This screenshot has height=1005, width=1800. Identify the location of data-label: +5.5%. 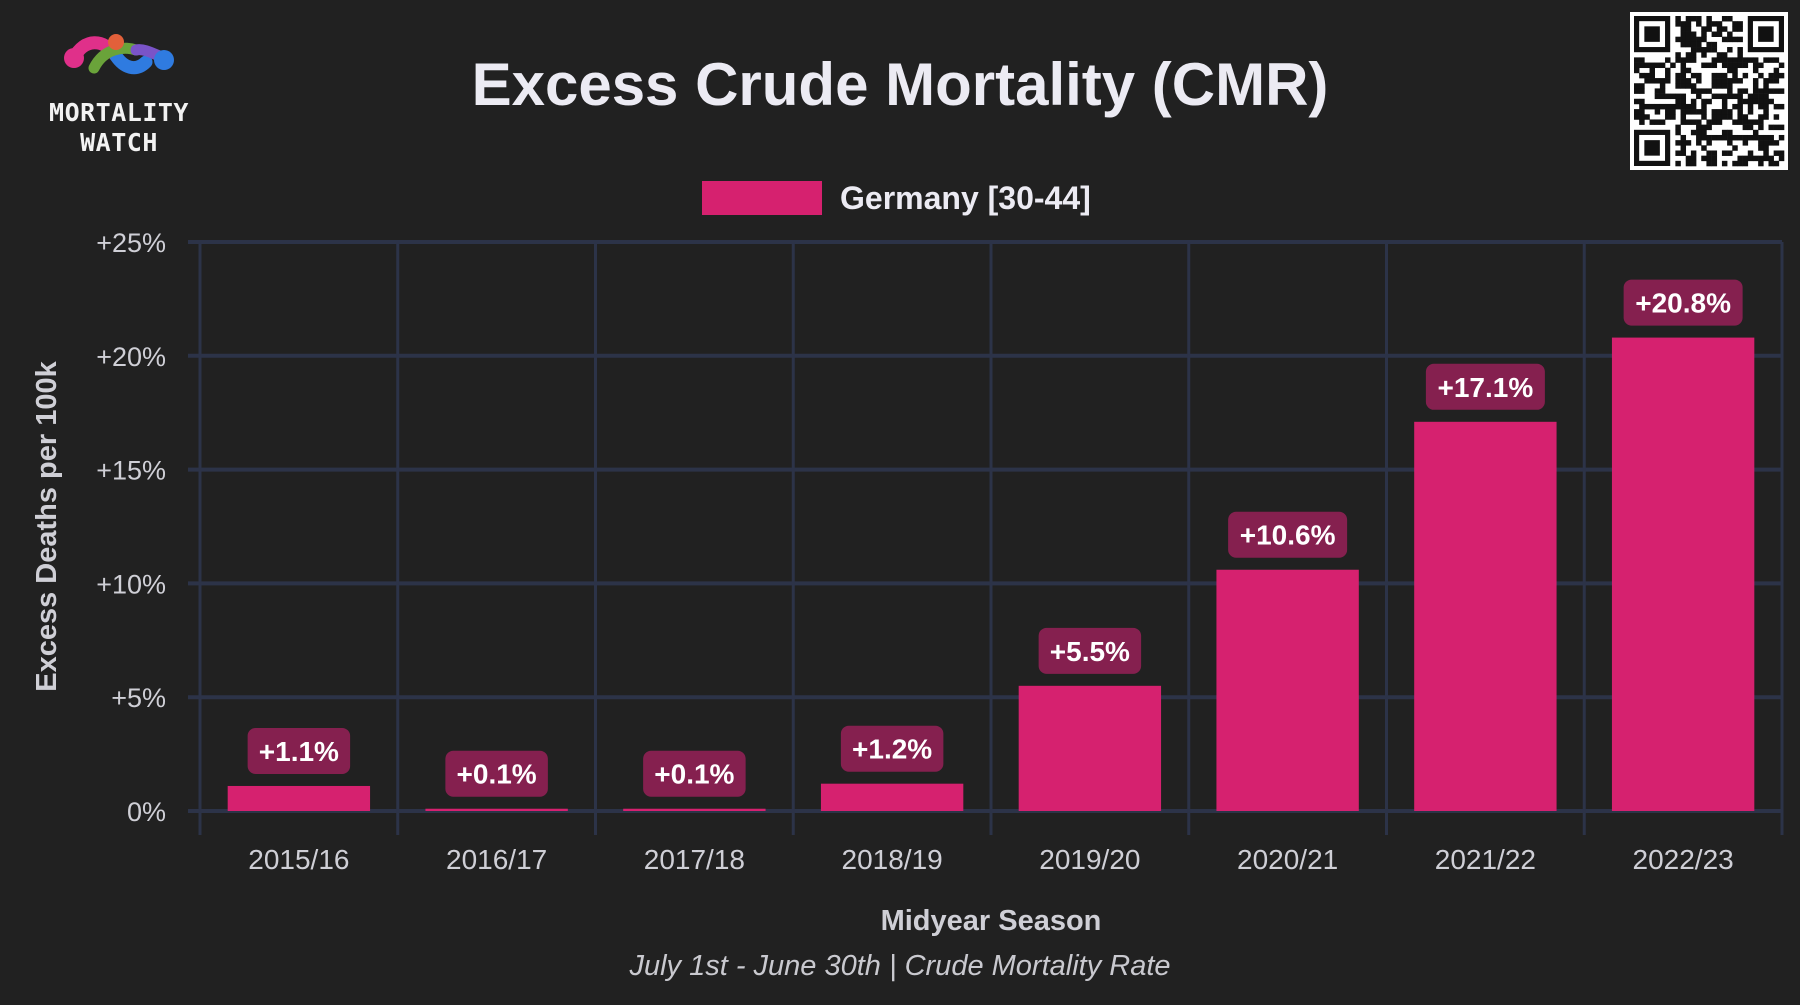
(1090, 651).